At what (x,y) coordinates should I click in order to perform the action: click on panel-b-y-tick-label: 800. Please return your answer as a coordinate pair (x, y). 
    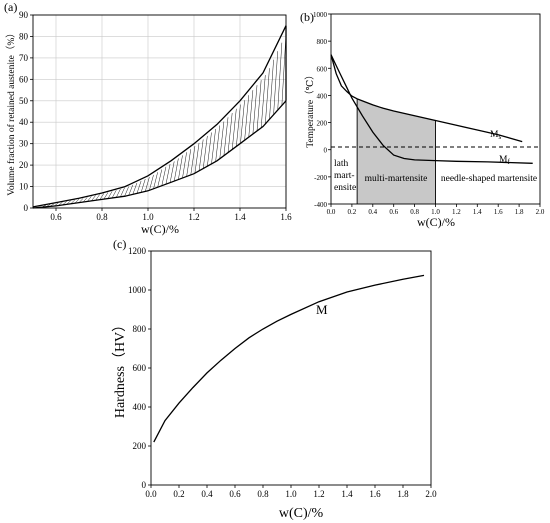
    Looking at the image, I should click on (322, 42).